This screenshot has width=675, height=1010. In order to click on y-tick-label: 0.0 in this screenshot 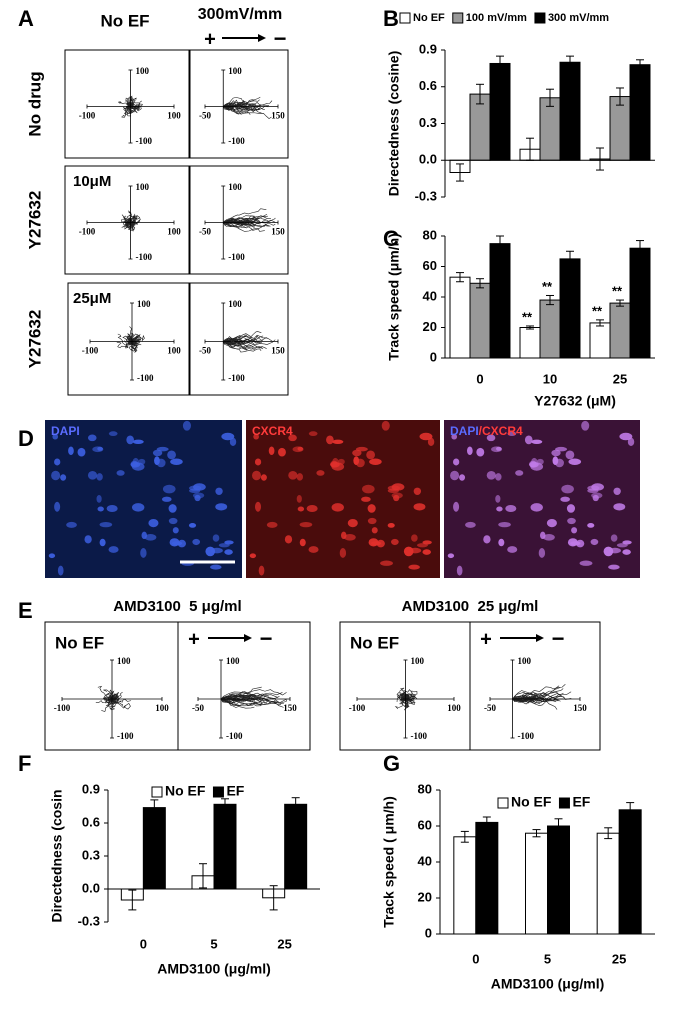, I will do `click(428, 159)`.